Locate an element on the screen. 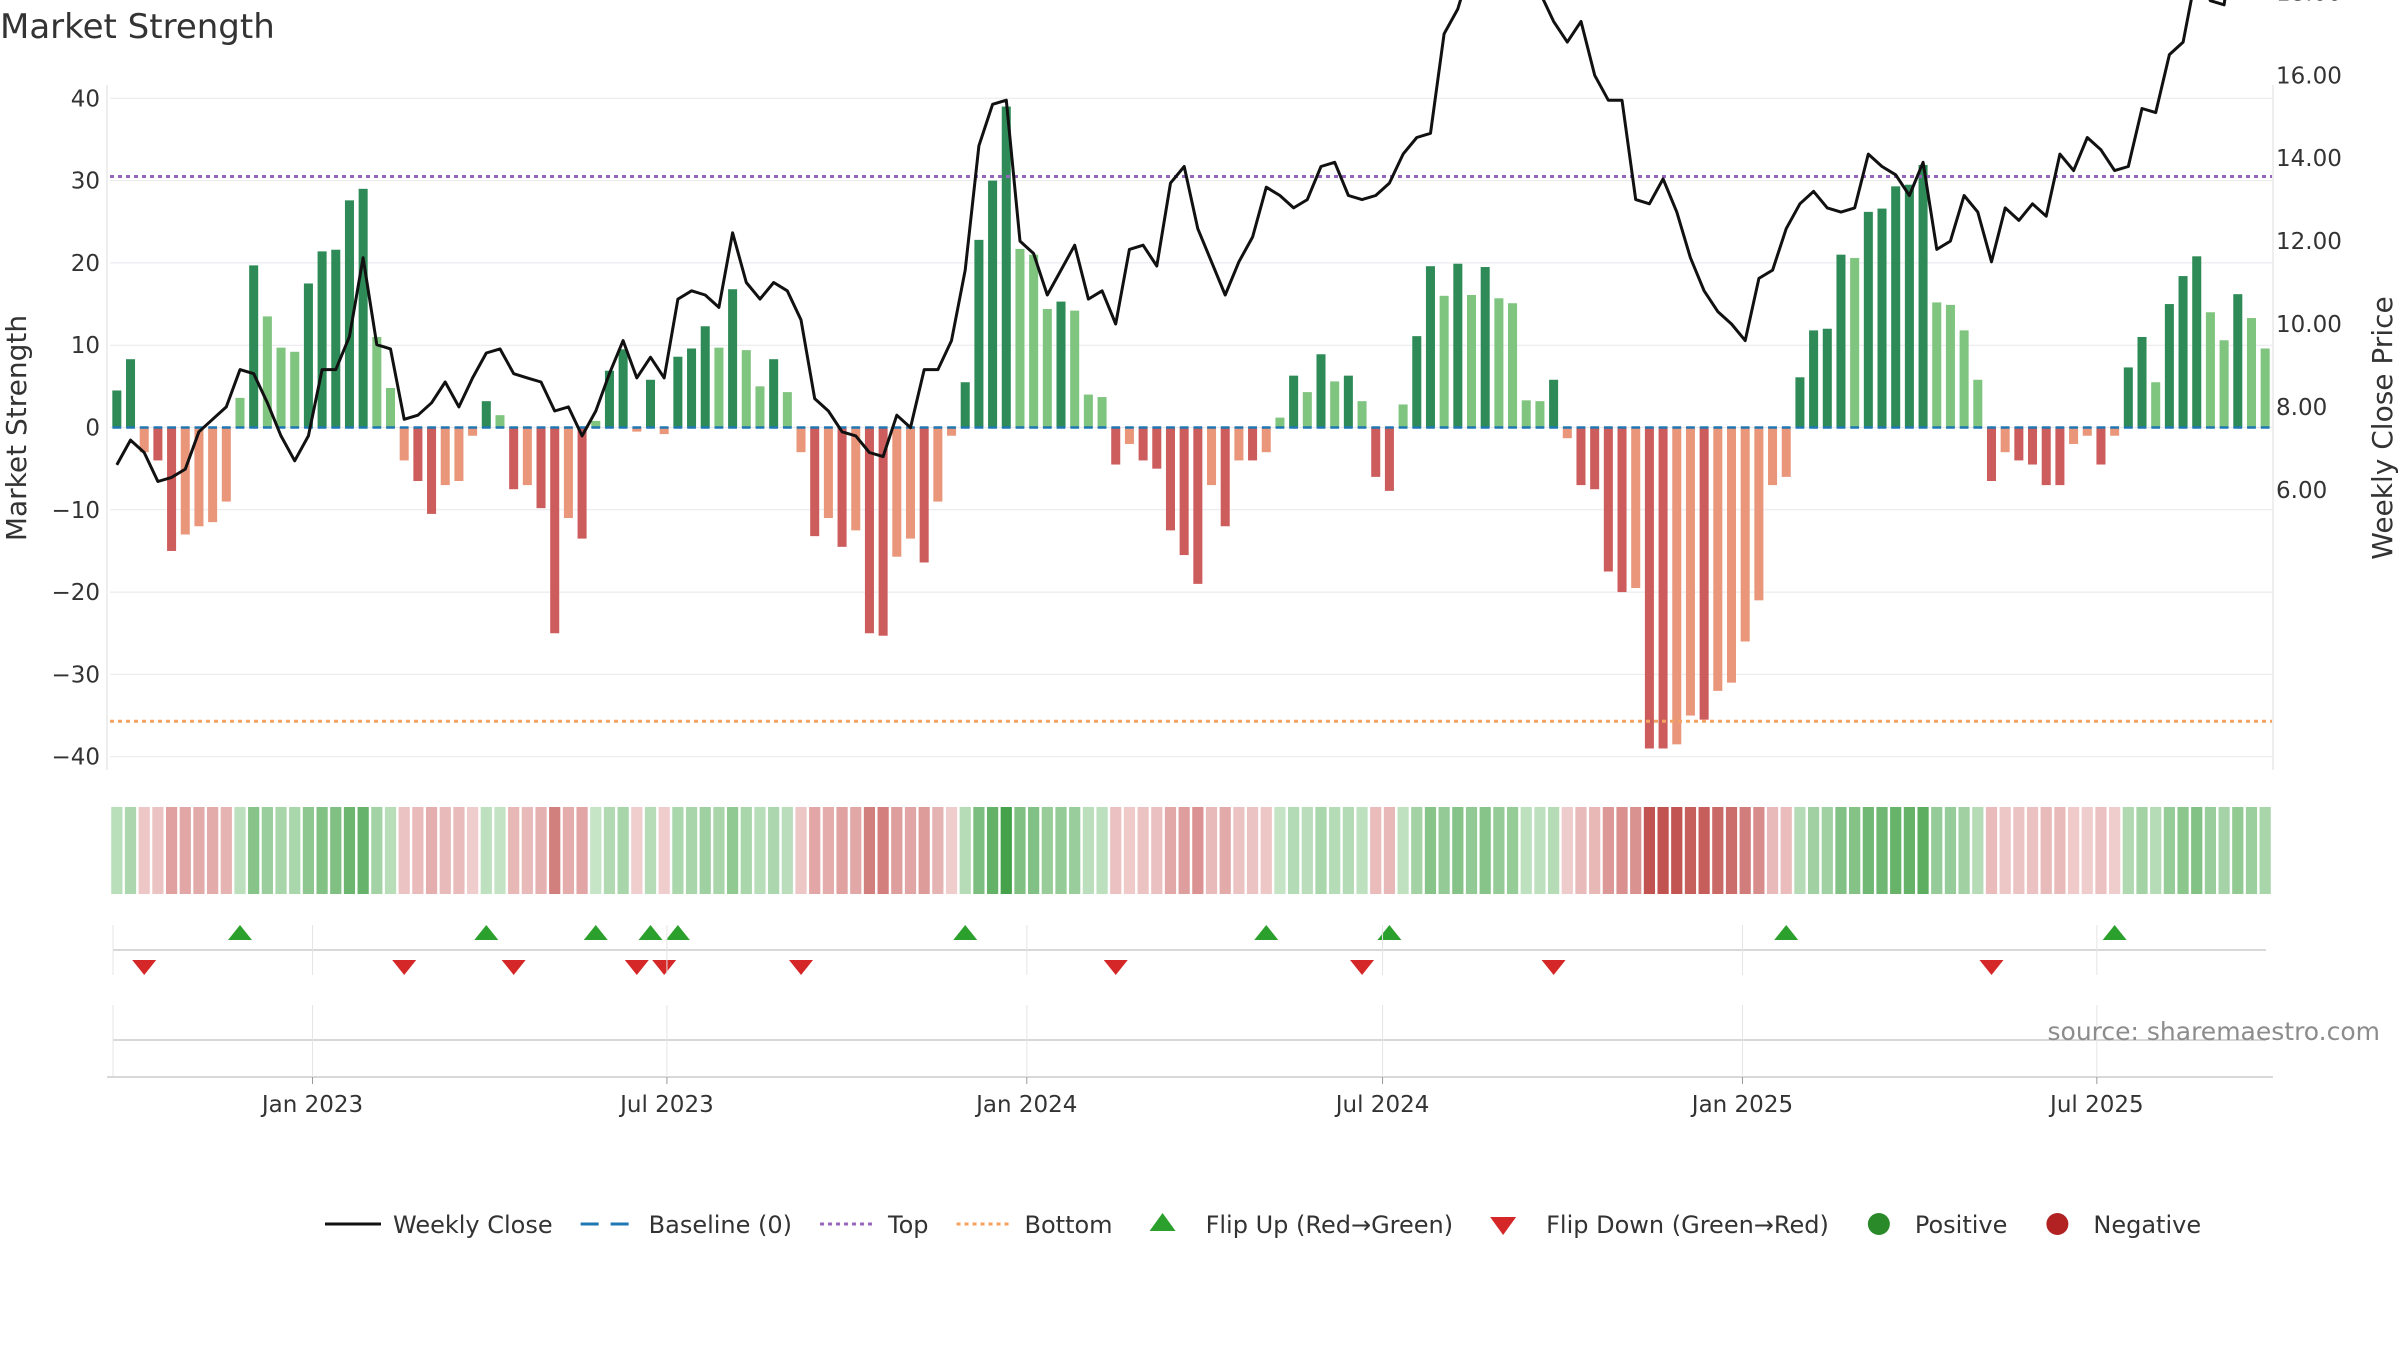 Image resolution: width=2400 pixels, height=1350 pixels. strength-heatmap-strip is located at coordinates (1191, 850).